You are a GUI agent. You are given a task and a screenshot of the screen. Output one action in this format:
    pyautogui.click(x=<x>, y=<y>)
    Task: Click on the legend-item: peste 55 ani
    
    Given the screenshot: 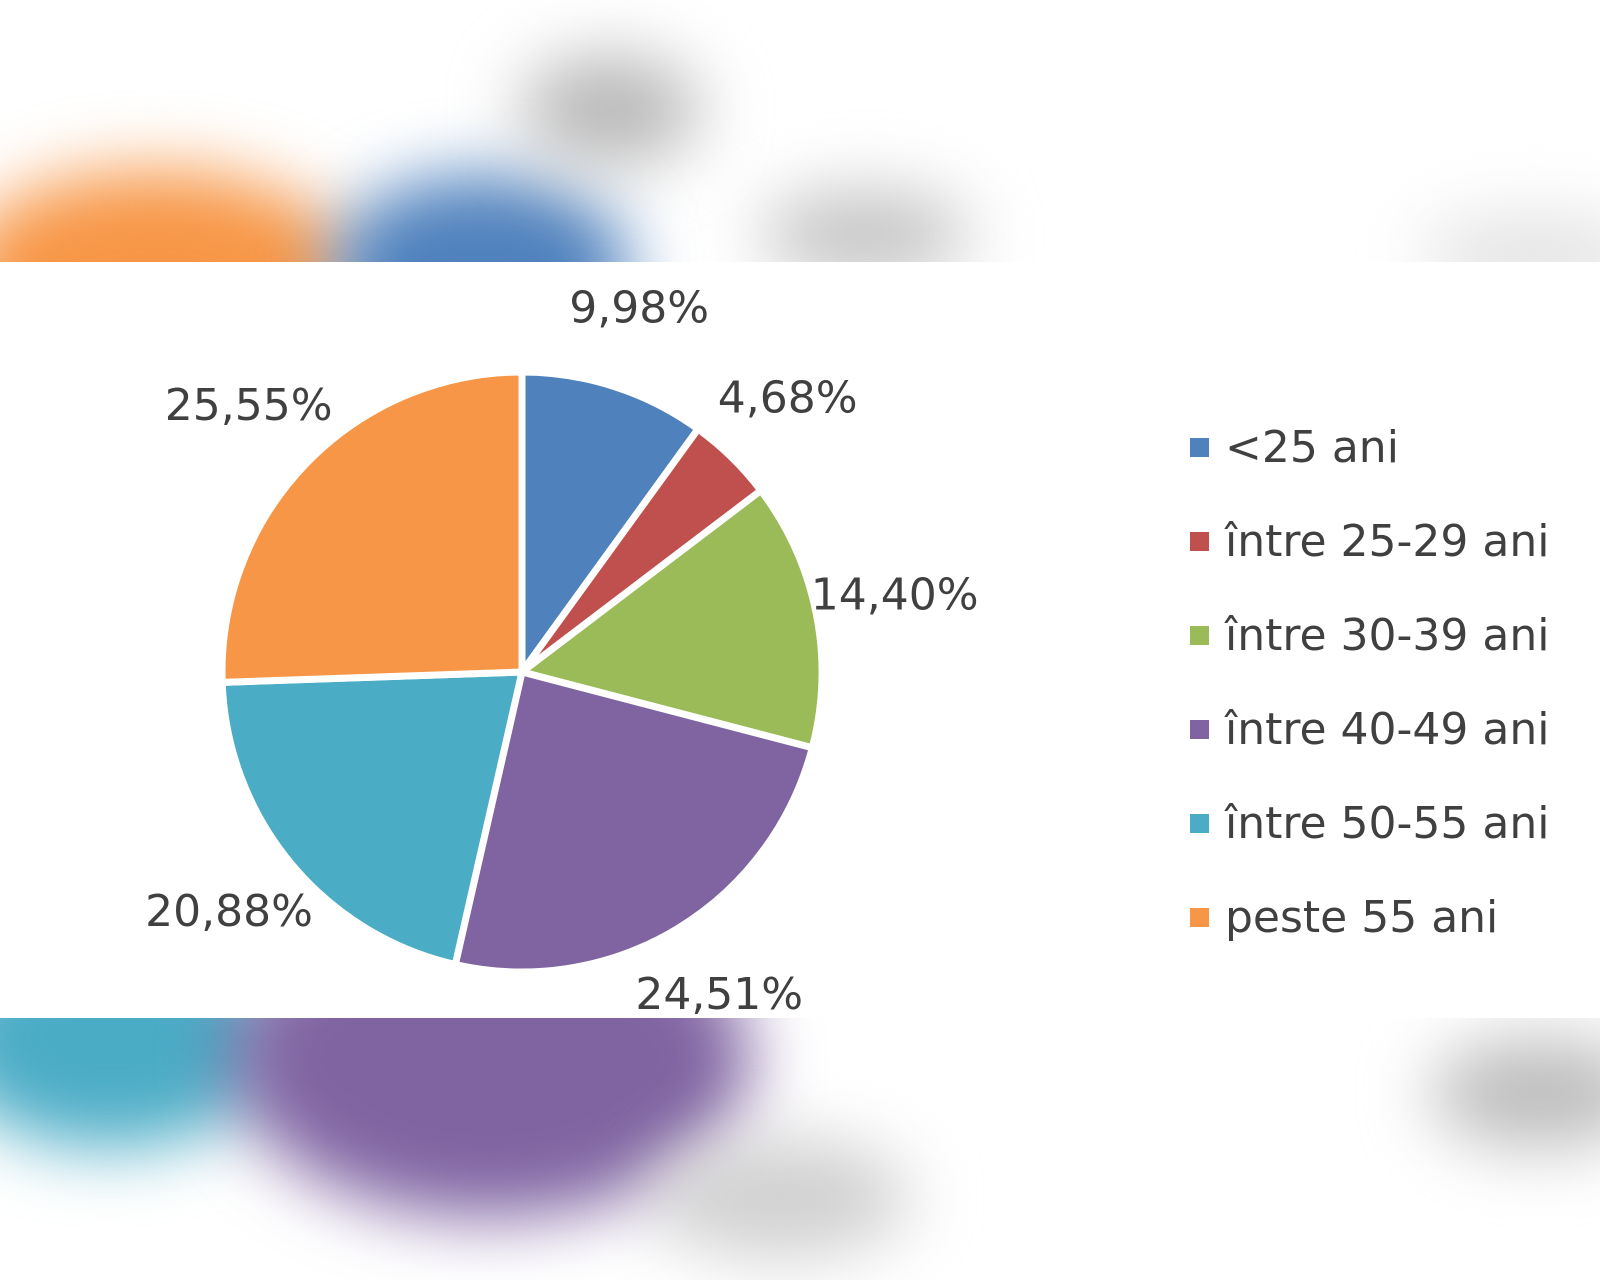 What is the action you would take?
    pyautogui.click(x=1369, y=917)
    